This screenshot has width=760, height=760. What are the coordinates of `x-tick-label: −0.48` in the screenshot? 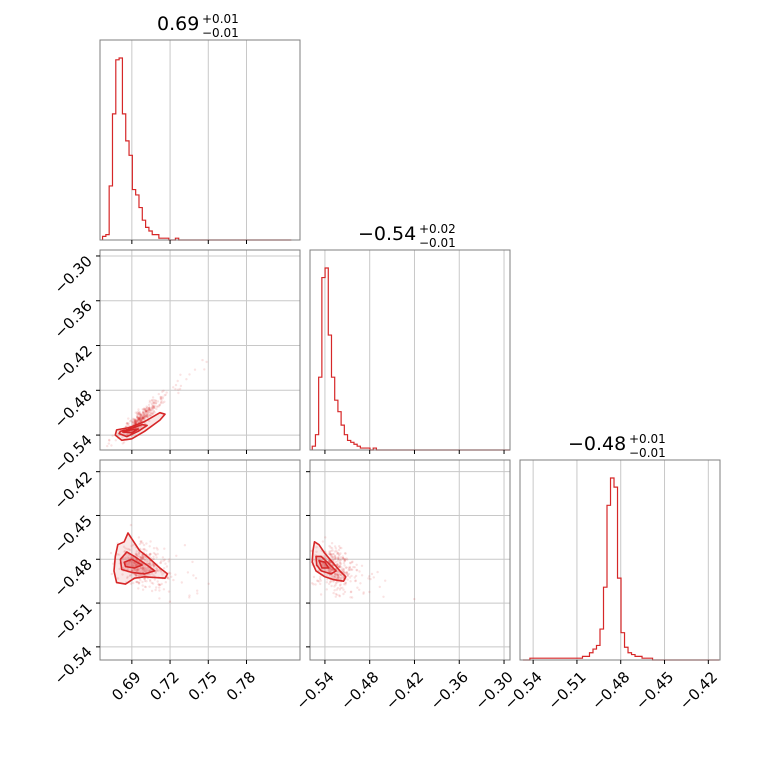 It's located at (610, 690).